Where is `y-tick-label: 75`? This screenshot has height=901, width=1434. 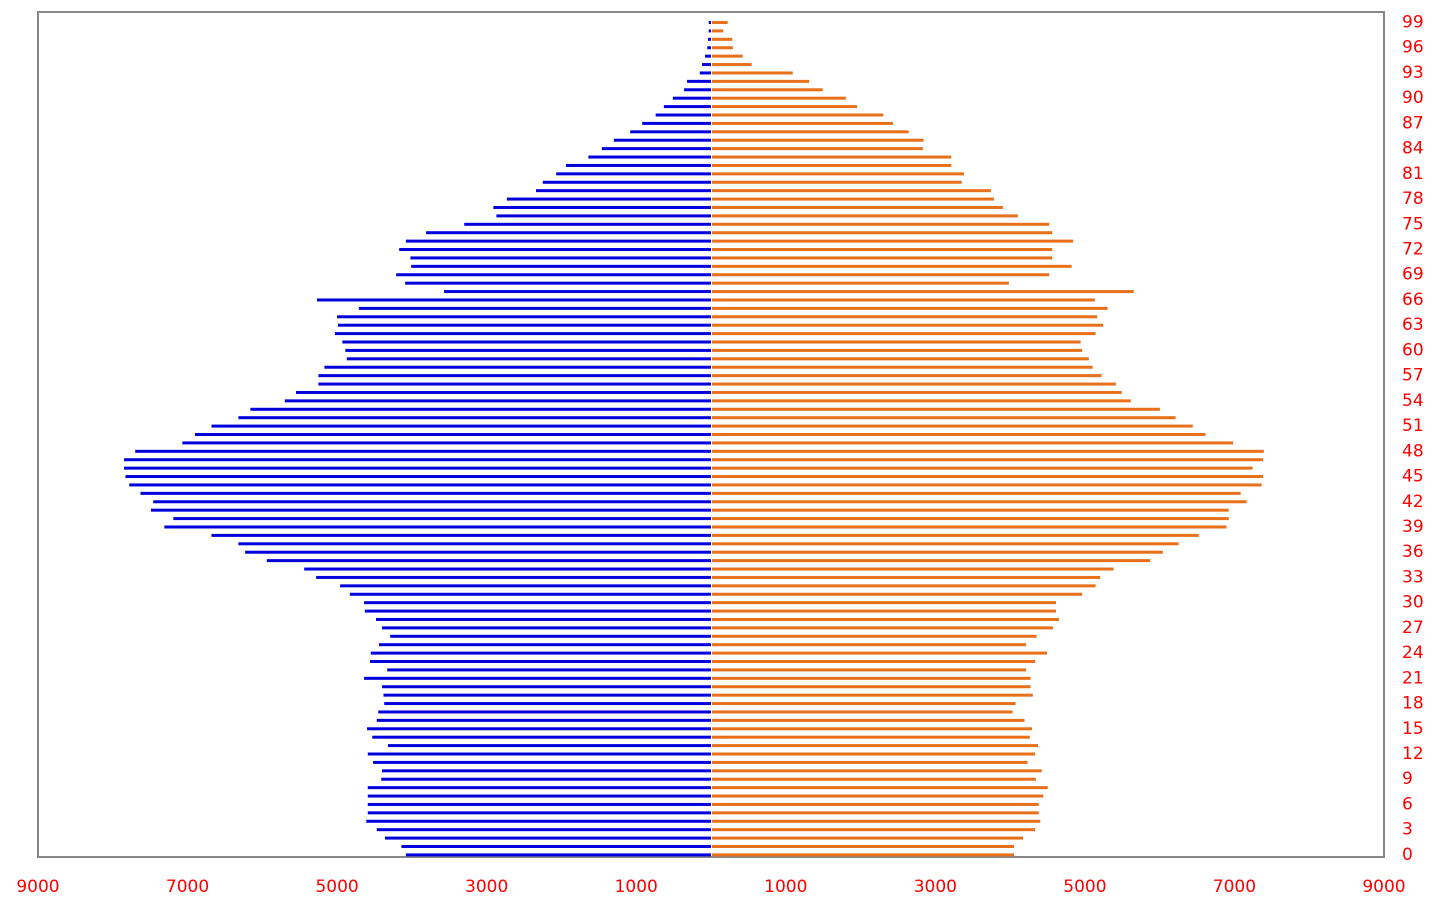
y-tick-label: 75 is located at coordinates (1413, 224).